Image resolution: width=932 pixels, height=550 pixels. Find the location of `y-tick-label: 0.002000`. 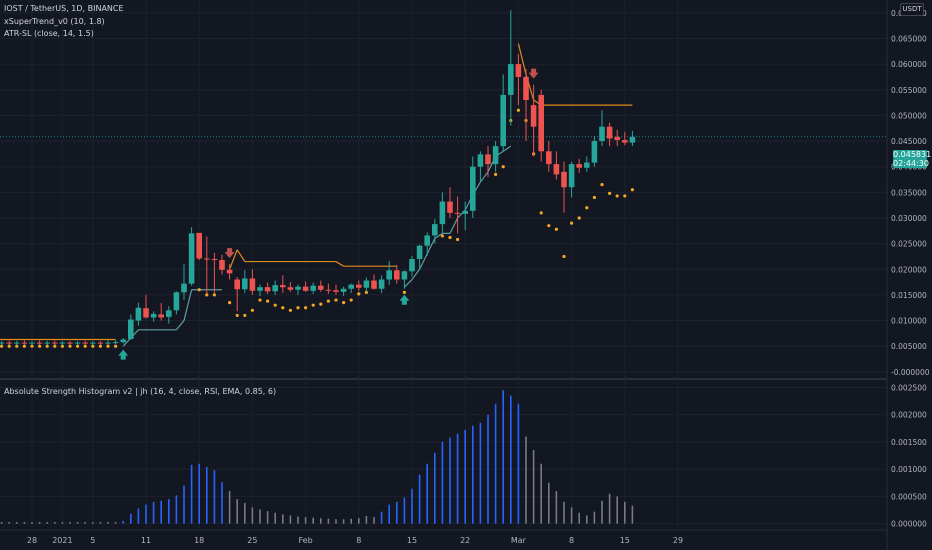

y-tick-label: 0.002000 is located at coordinates (909, 415).